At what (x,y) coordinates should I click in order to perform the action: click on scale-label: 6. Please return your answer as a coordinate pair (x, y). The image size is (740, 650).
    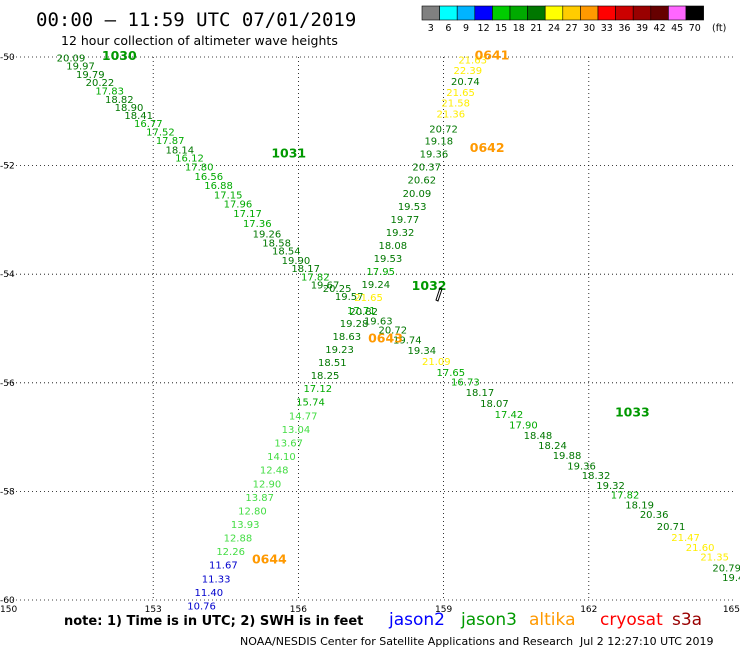
    Looking at the image, I should click on (448, 28).